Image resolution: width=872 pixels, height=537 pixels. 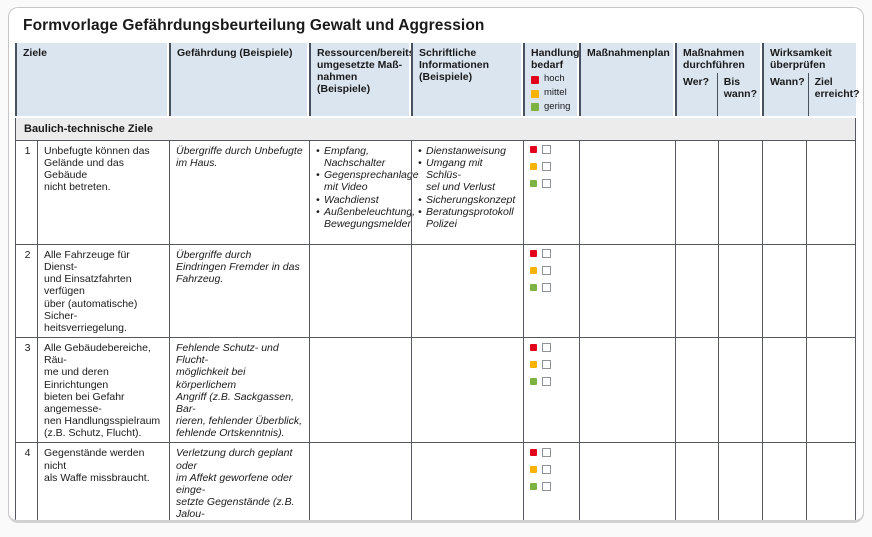 I want to click on list-item: • Außenbeleuchtung, Bewegungsmelder, so click(x=366, y=217).